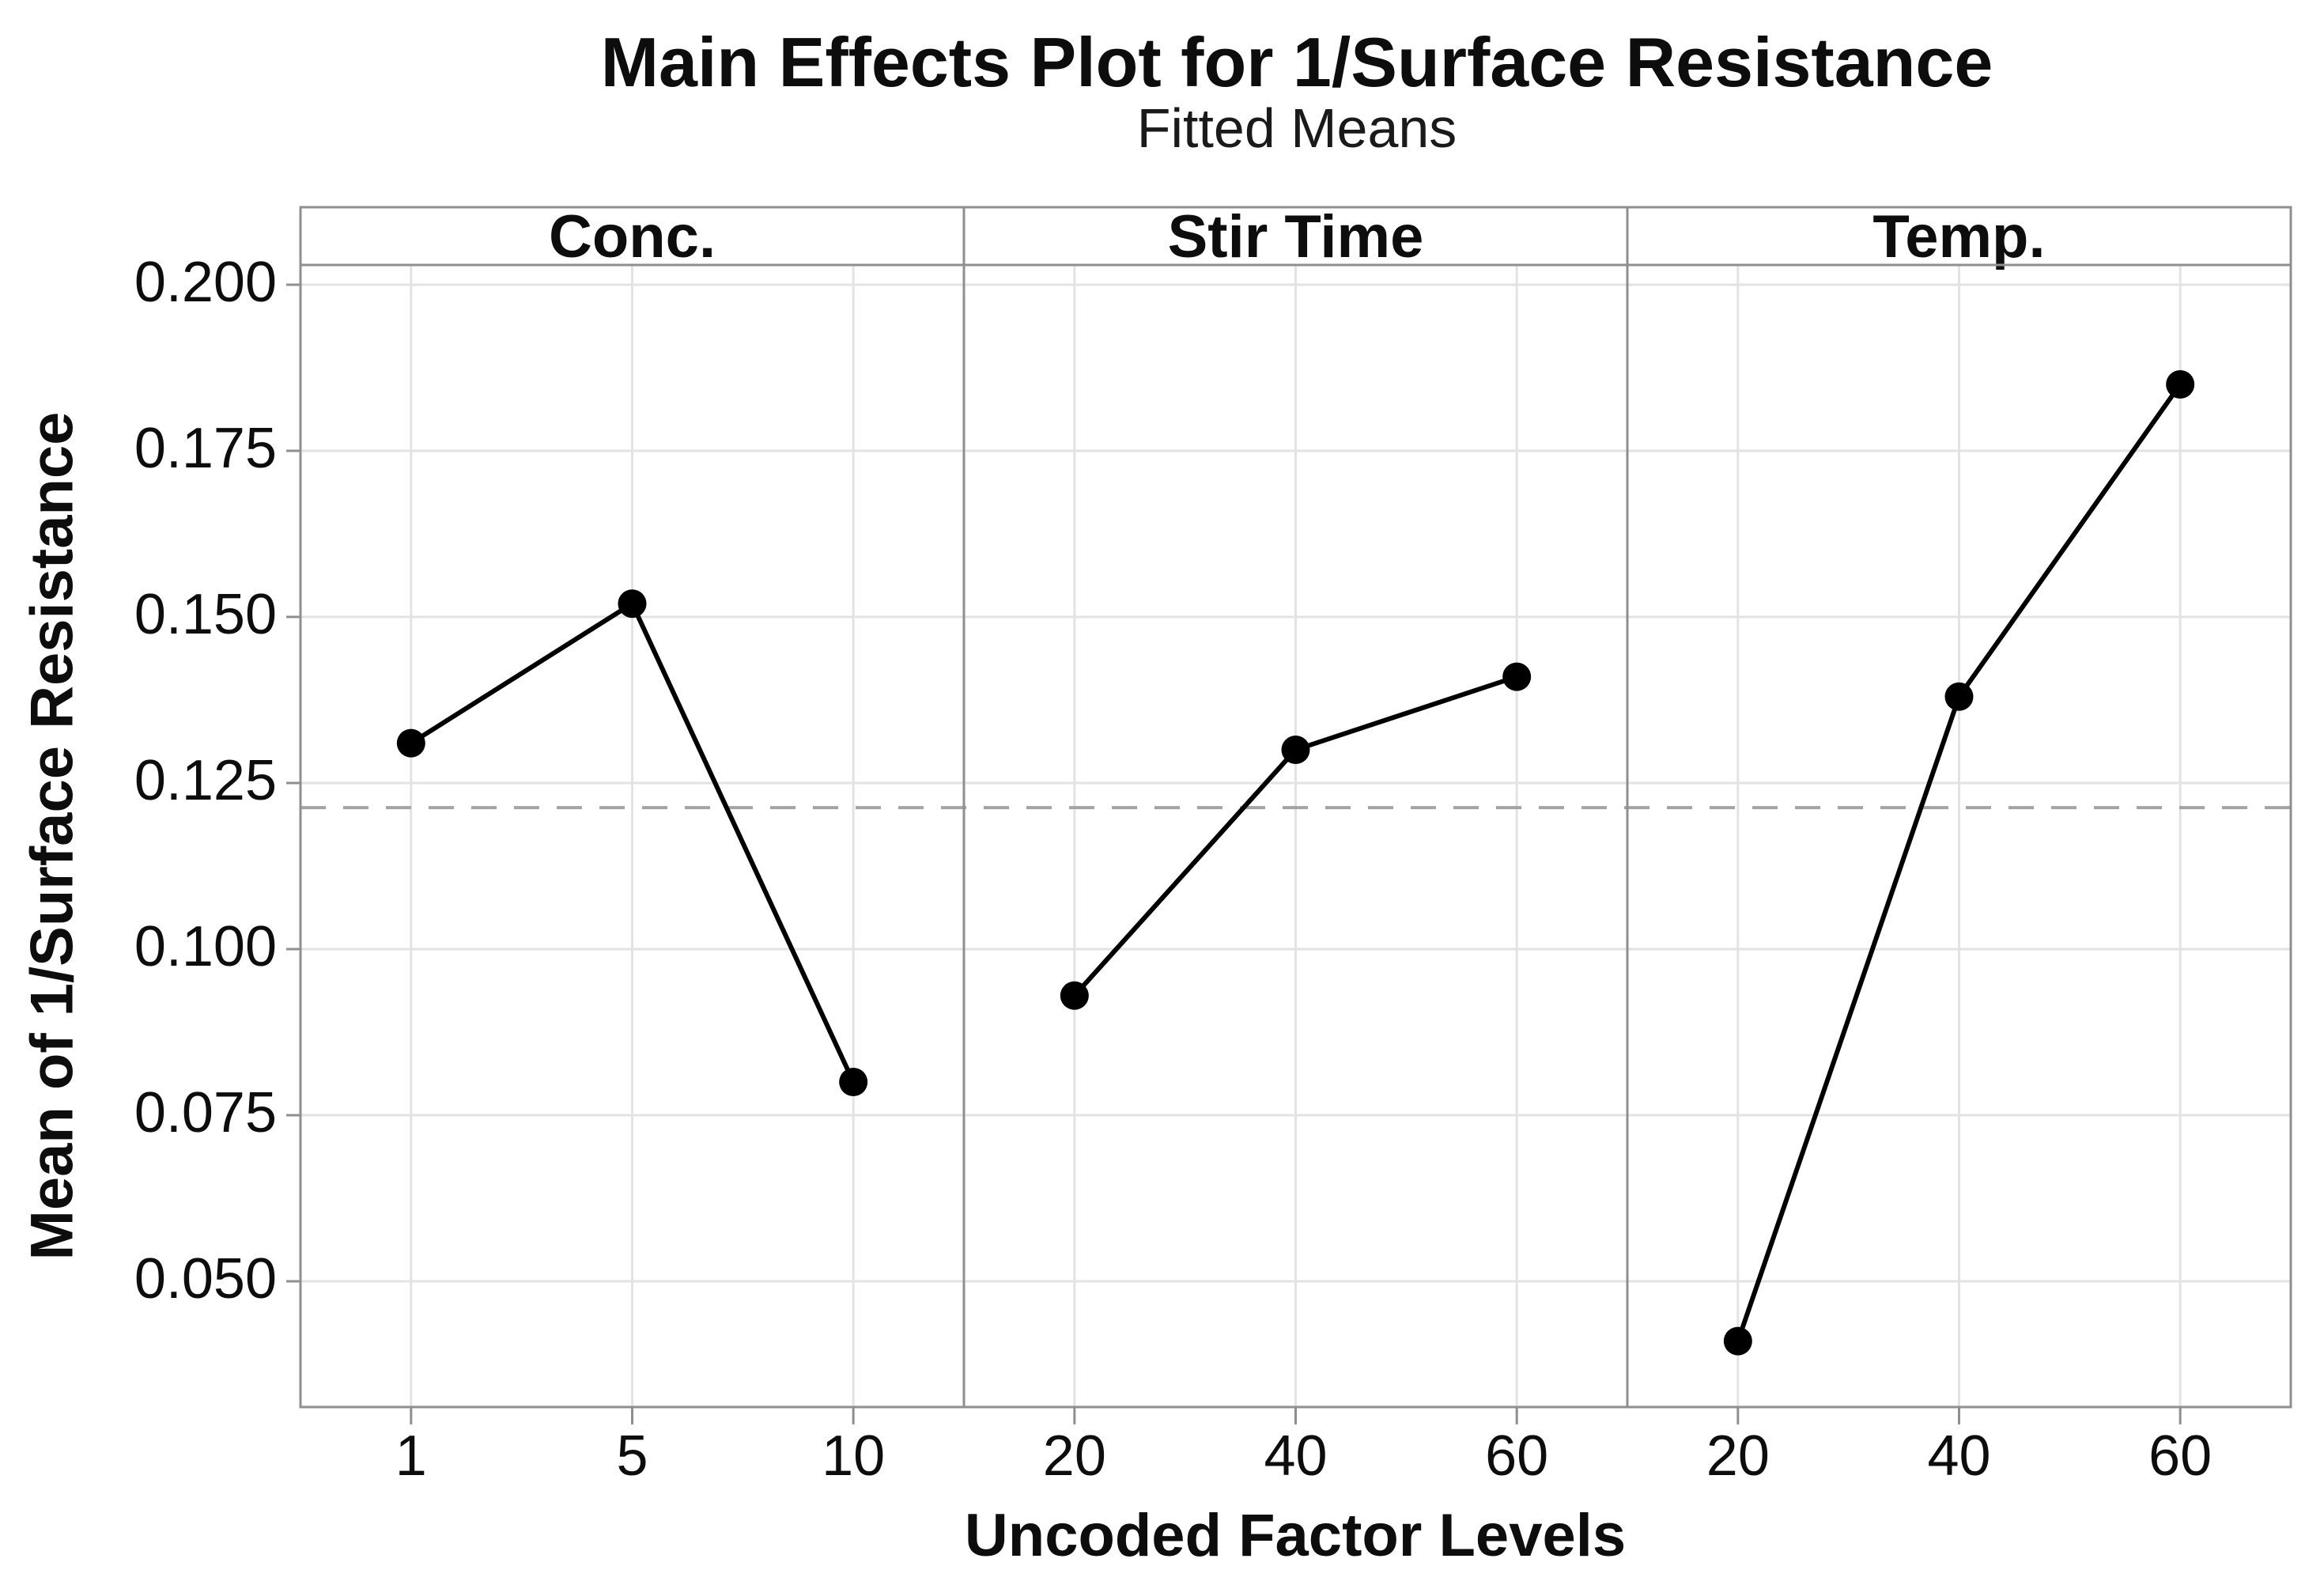  I want to click on y-tick-label-0.100: 0.100, so click(206, 947).